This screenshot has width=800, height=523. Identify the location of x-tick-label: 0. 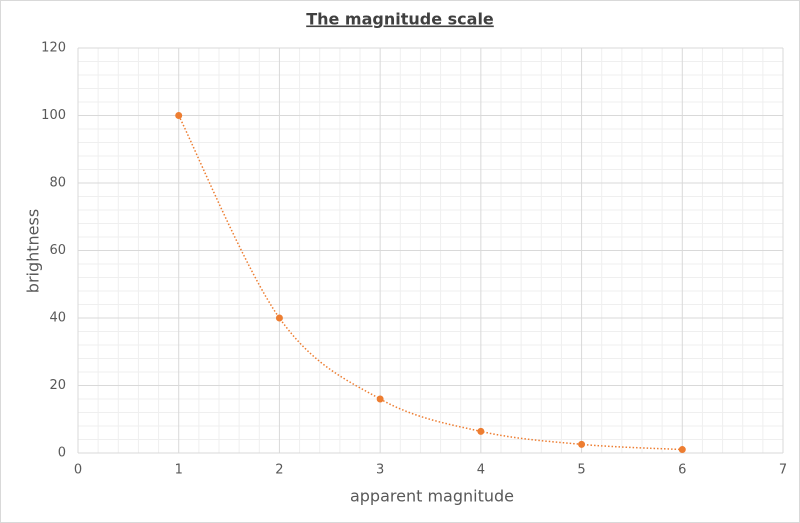
(78, 470).